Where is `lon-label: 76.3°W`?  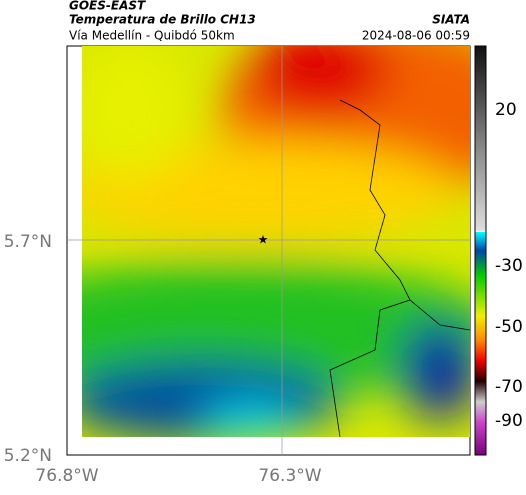
lon-label: 76.3°W is located at coordinates (289, 476).